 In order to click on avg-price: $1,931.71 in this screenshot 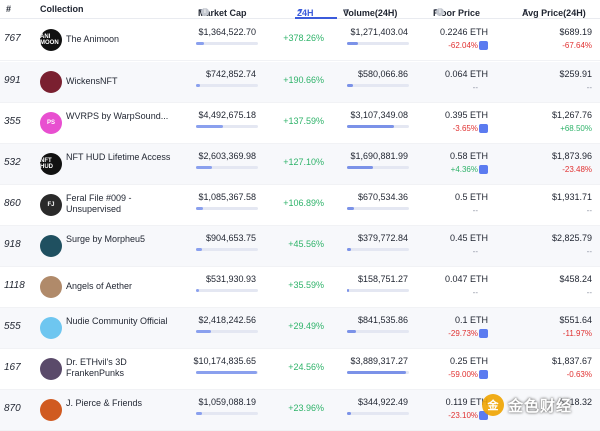, I will do `click(571, 197)`.